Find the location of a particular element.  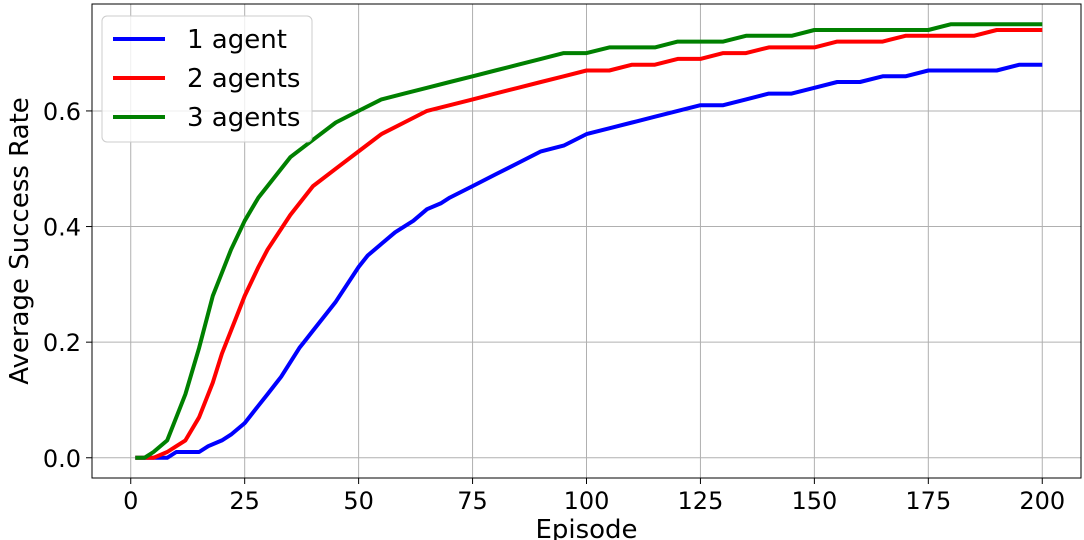

x-tick-label: 125 is located at coordinates (701, 501).